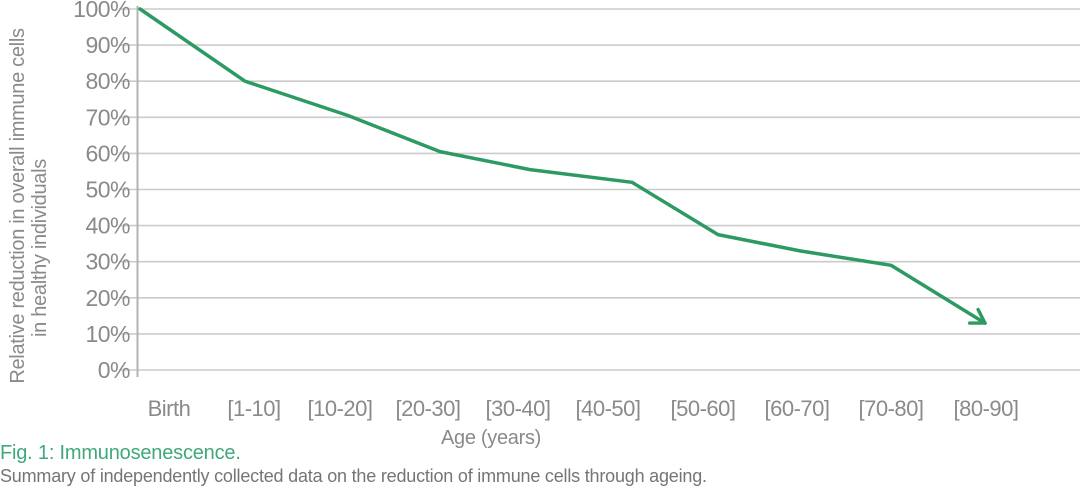  Describe the element at coordinates (107, 262) in the screenshot. I see `y-tick-label: 30%` at that location.